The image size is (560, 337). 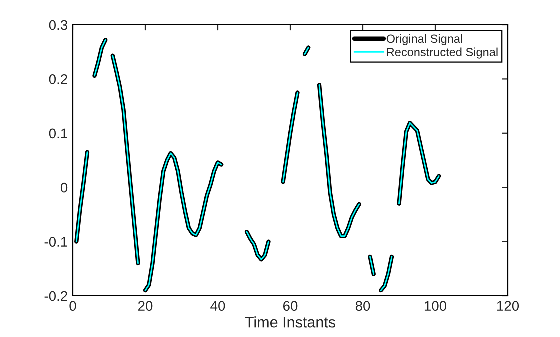 What do you see at coordinates (73, 306) in the screenshot?
I see `x-tick-label: 0` at bounding box center [73, 306].